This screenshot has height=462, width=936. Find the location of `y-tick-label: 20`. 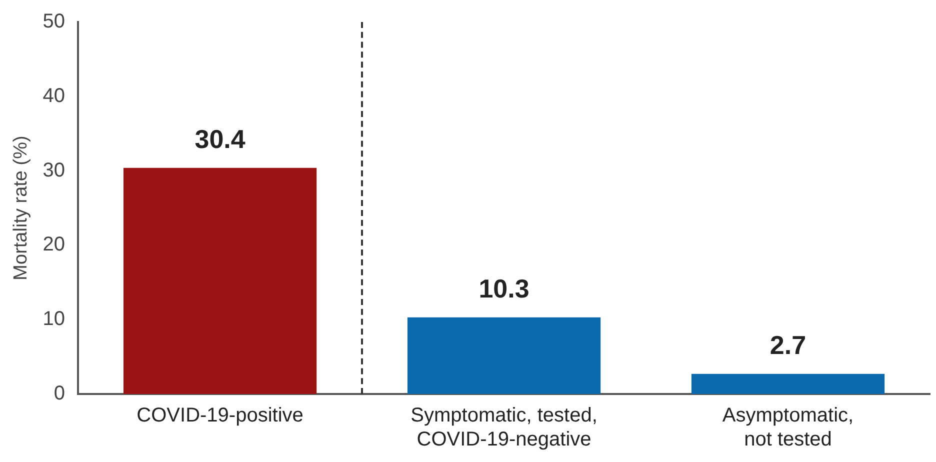

y-tick-label: 20 is located at coordinates (54, 245).